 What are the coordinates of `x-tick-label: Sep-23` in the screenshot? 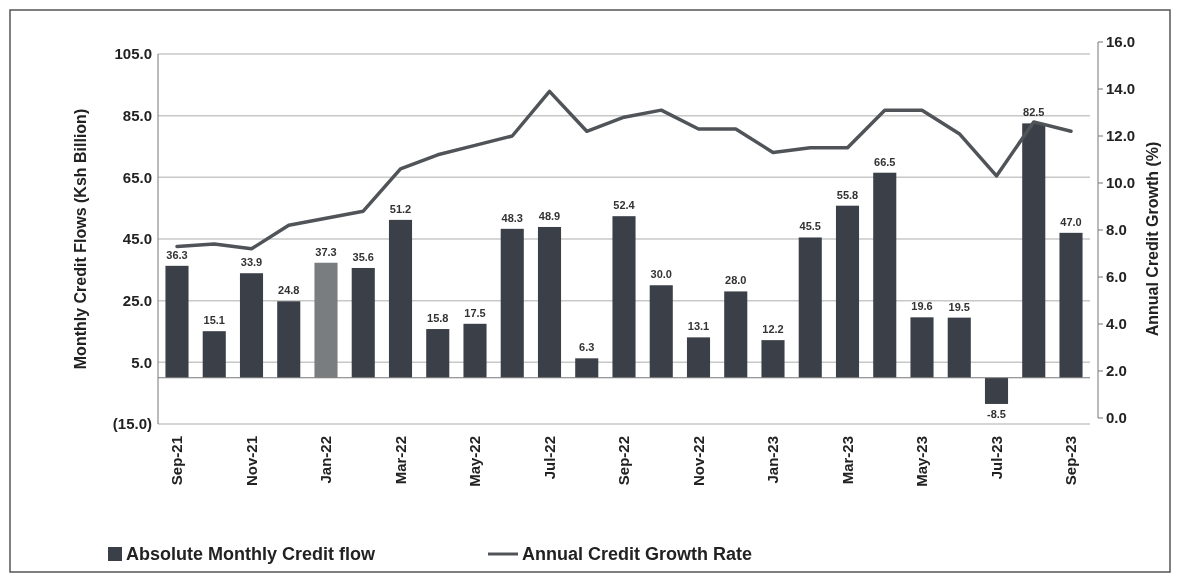 It's located at (1071, 461).